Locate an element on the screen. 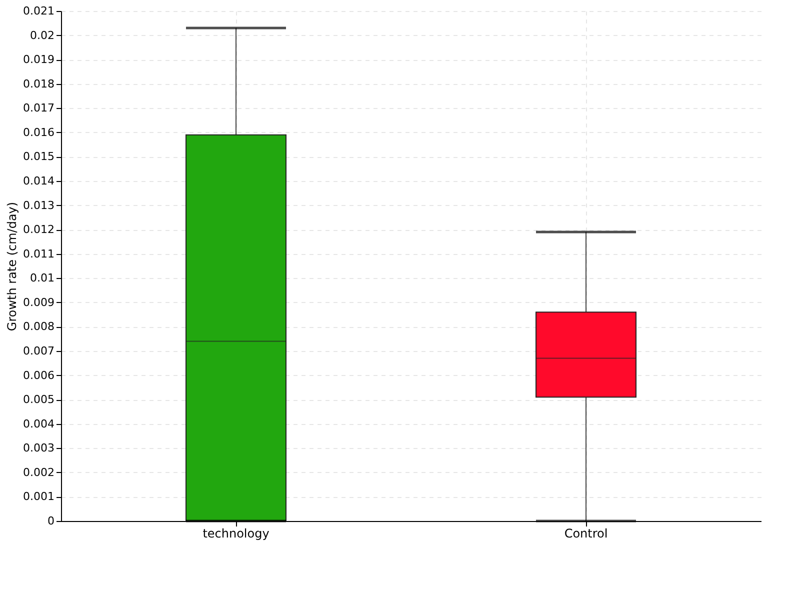  y-tick-label: 0.011 is located at coordinates (38, 253).